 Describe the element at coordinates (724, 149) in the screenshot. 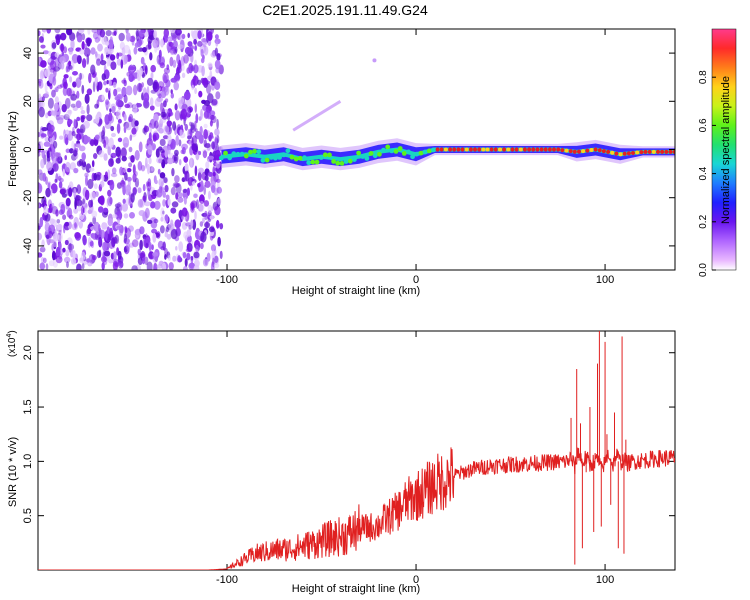

I see `colorbar-scale` at that location.